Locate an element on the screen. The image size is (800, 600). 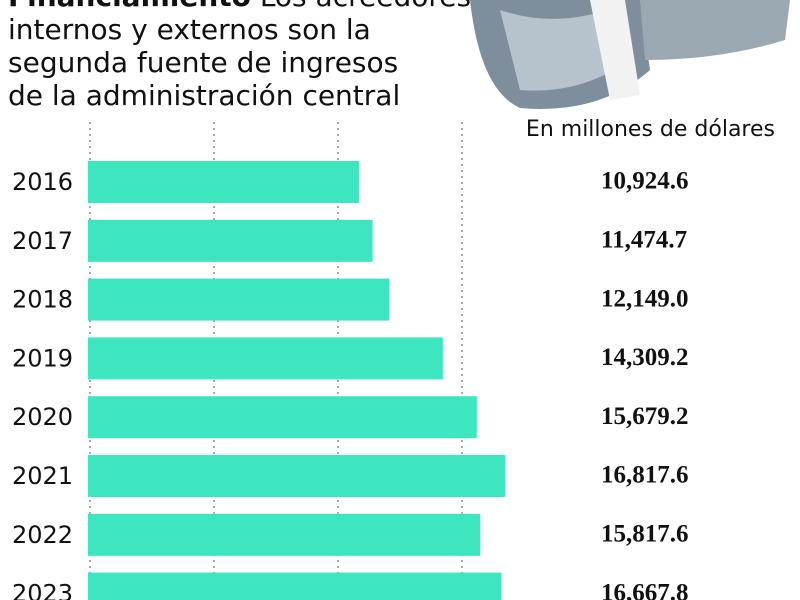
y-tick-label: 2016 is located at coordinates (42, 182).